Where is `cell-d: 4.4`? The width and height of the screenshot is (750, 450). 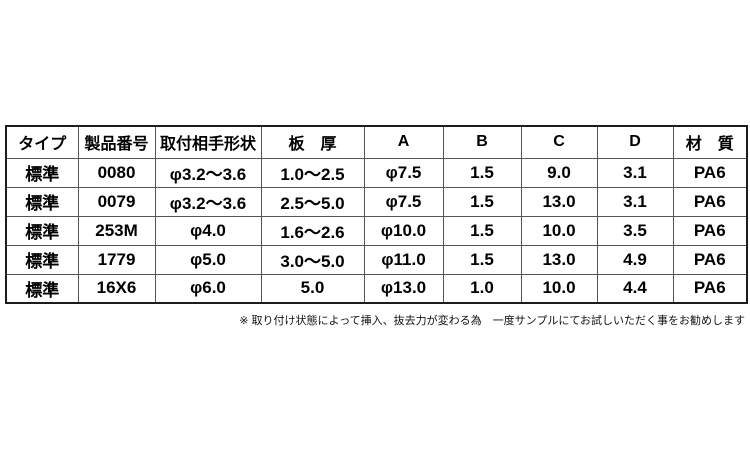
cell-d: 4.4 is located at coordinates (635, 288).